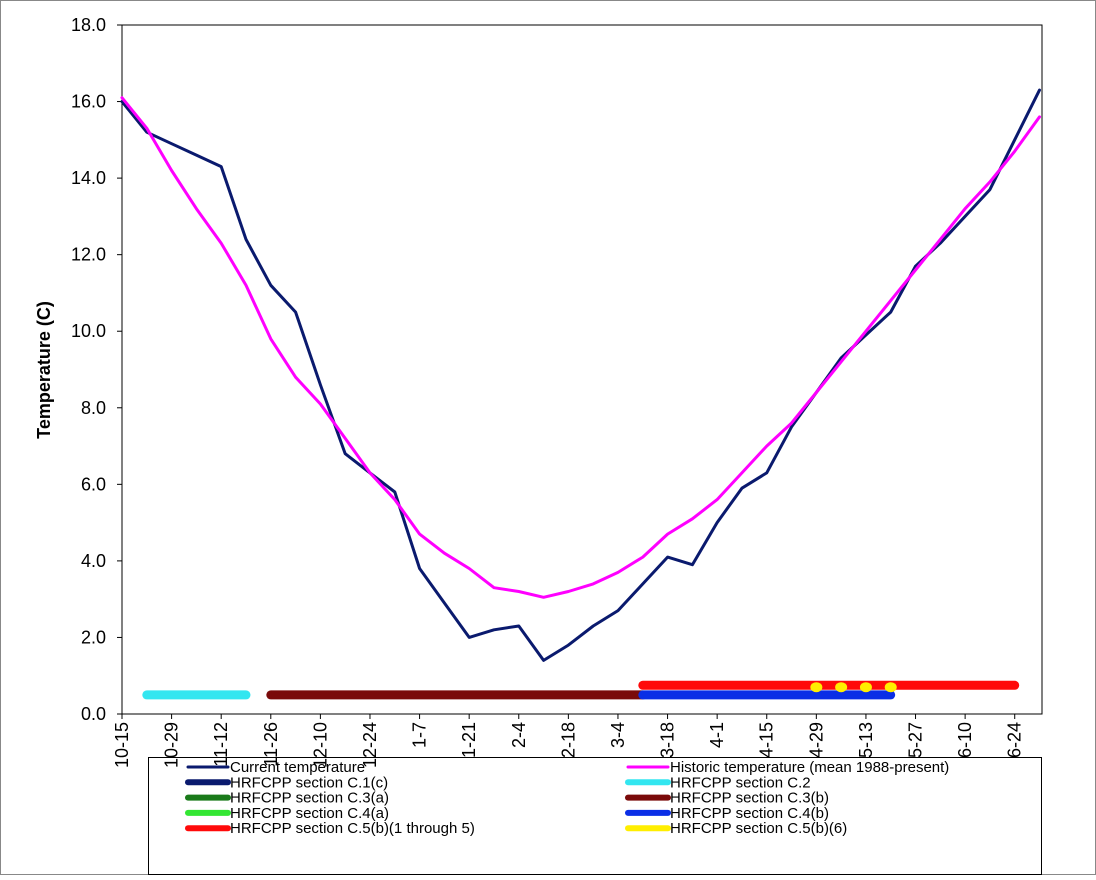 The width and height of the screenshot is (1096, 880). Describe the element at coordinates (469, 740) in the screenshot. I see `x-tick-label: 1-21` at that location.